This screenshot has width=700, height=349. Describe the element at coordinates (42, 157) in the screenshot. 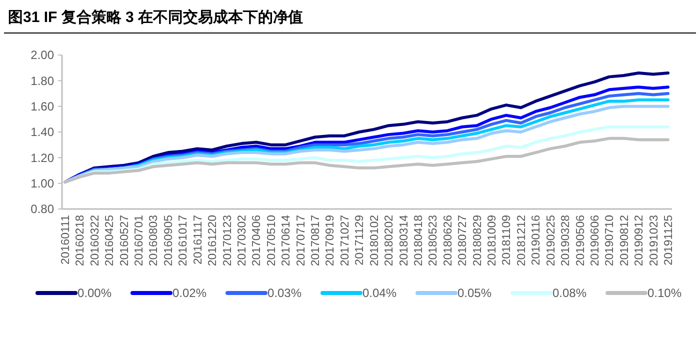

I see `y-tick-label: 1.20` at that location.